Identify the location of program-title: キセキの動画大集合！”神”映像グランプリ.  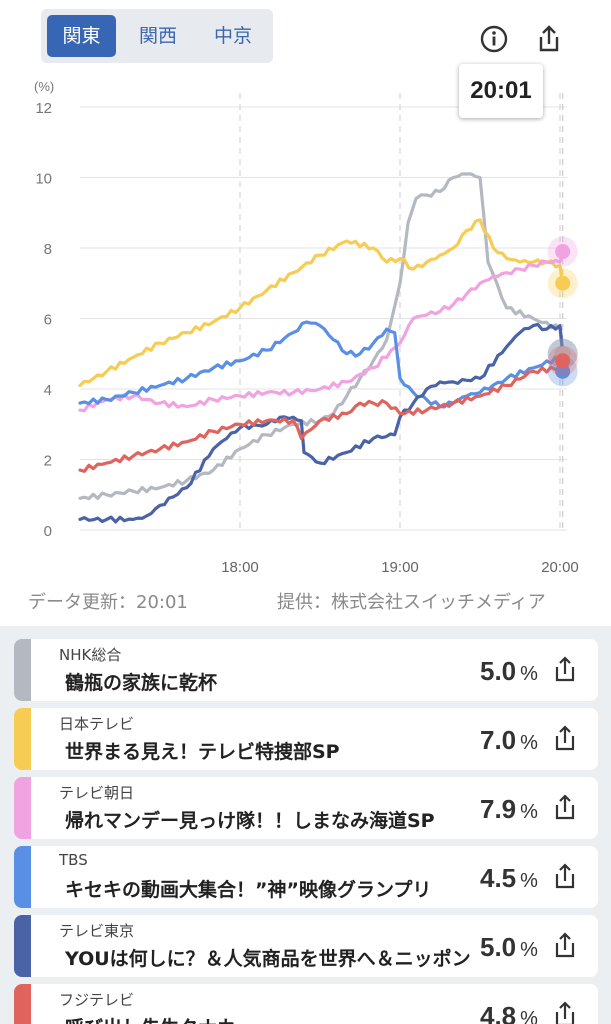
(248, 890).